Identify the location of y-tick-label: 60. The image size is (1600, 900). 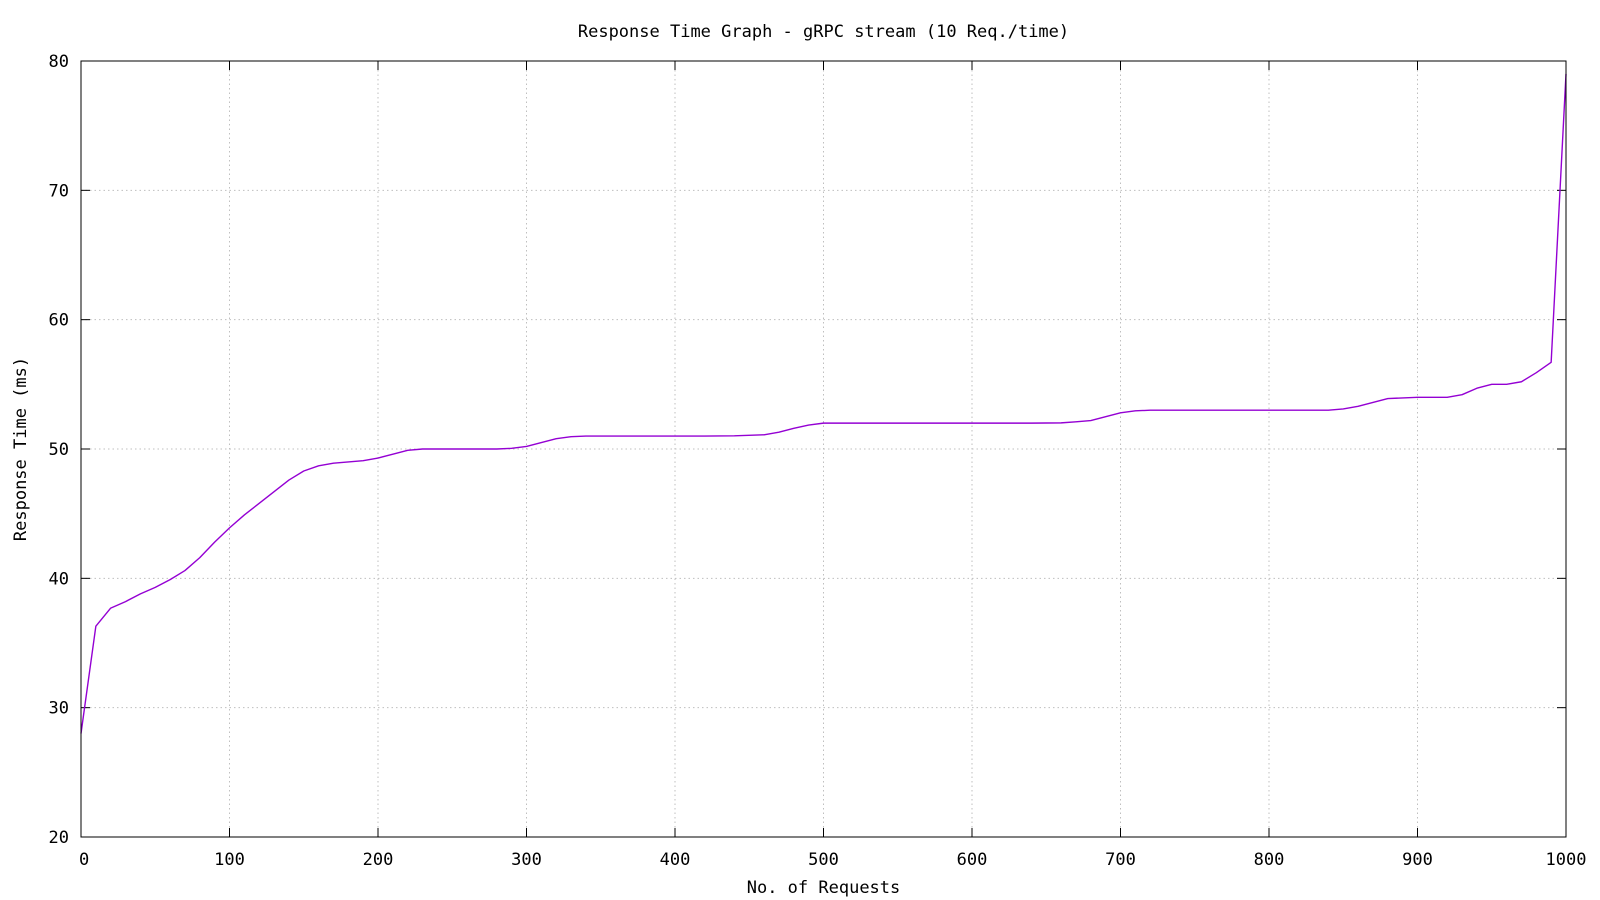
(59, 321).